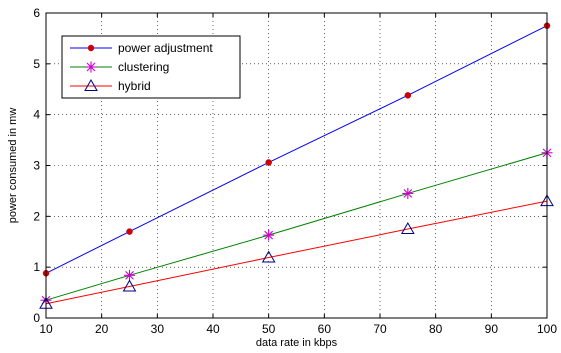  Describe the element at coordinates (36, 13) in the screenshot. I see `y-tick-label: 6` at that location.